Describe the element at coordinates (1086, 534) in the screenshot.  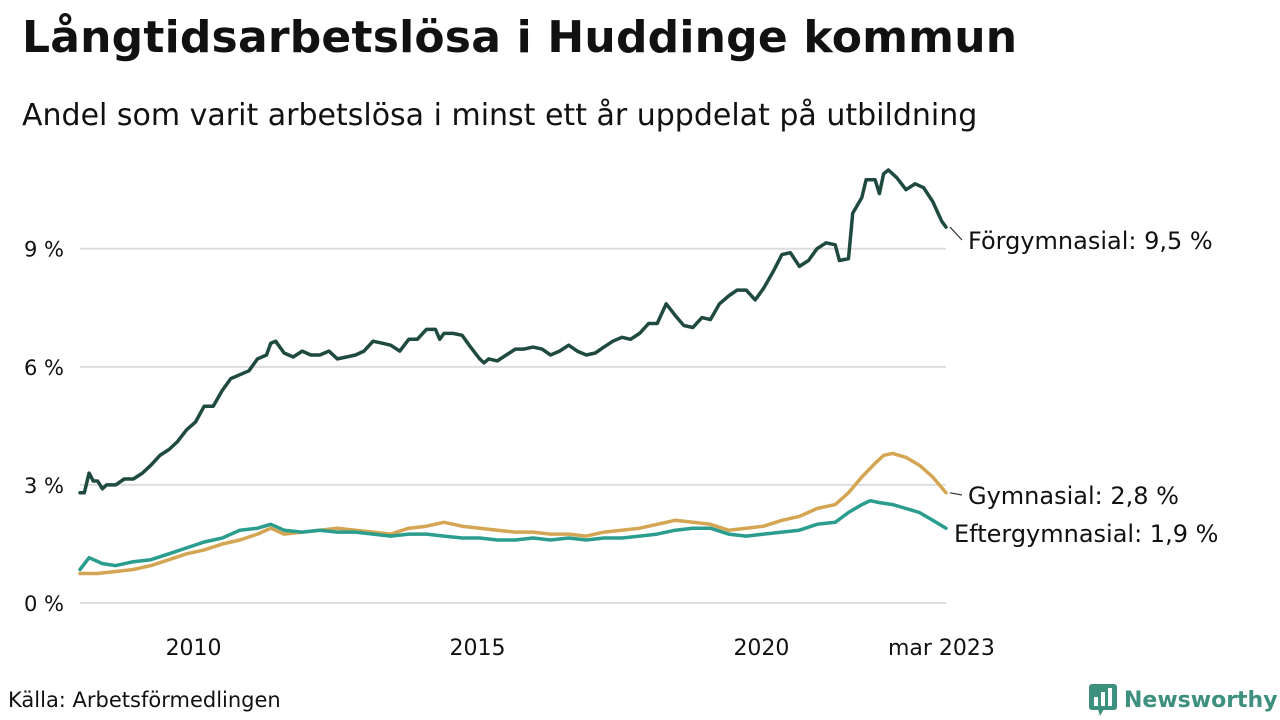
I see `end-label-eftergymnasial: Eftergymnasial: 1,9 %` at that location.